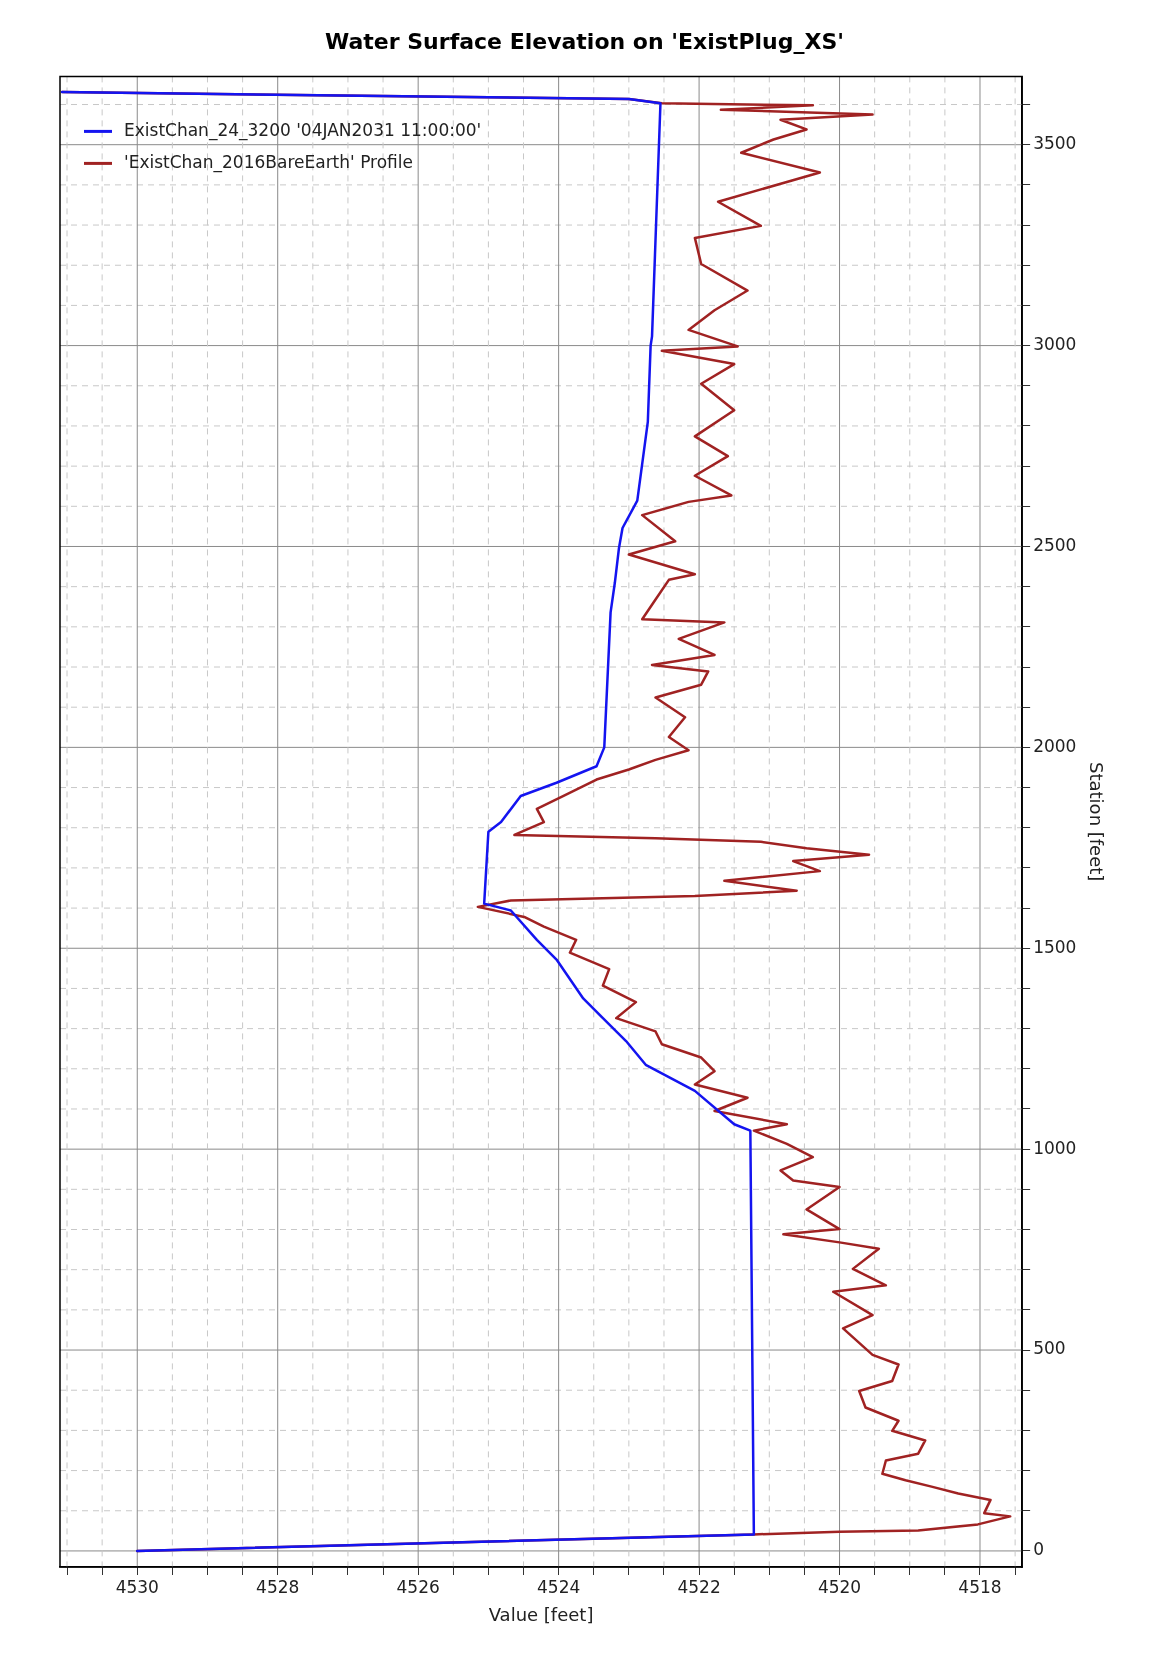  Describe the element at coordinates (1055, 544) in the screenshot. I see `y-tick-label: 2500` at that location.